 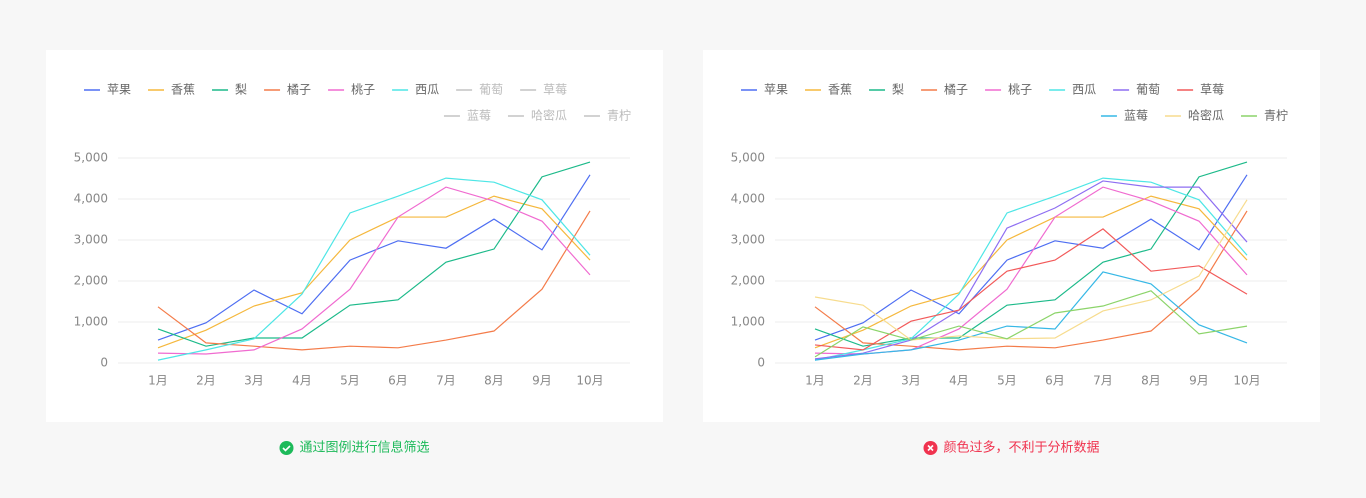 What do you see at coordinates (815, 381) in the screenshot?
I see `x-tick-label: 1月` at bounding box center [815, 381].